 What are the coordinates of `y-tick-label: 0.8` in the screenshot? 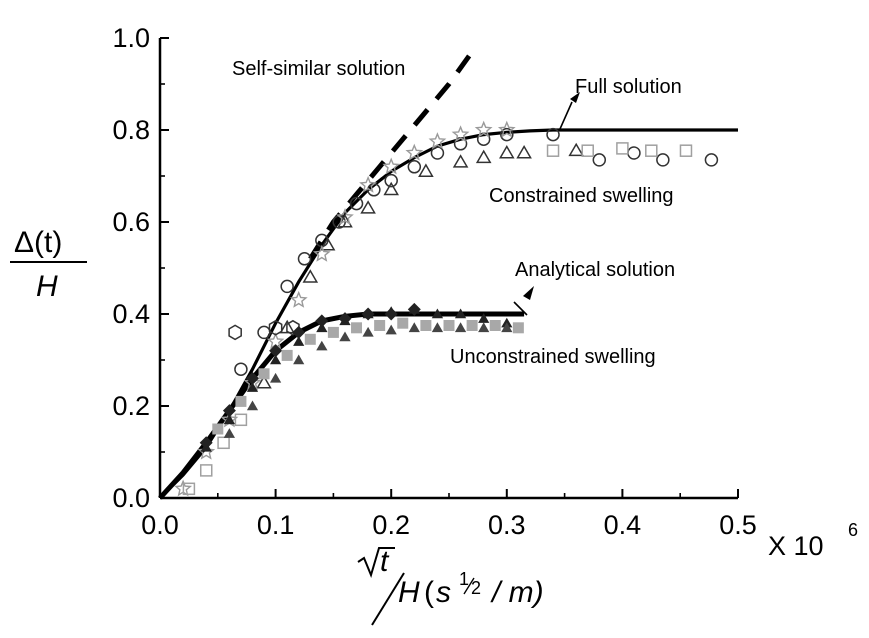 It's located at (131, 130).